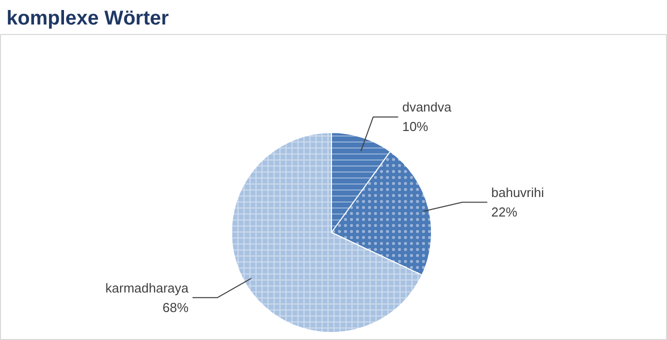 The image size is (667, 340). I want to click on slice-label: dvandva, so click(427, 107).